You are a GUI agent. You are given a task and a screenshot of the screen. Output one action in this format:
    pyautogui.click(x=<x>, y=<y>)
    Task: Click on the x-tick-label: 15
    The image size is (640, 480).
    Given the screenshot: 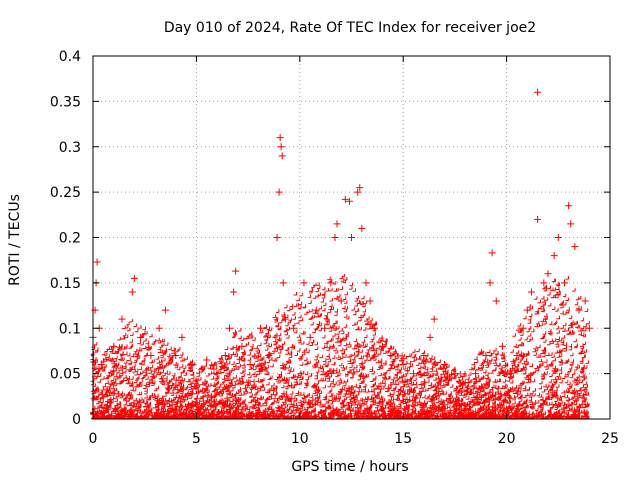 What is the action you would take?
    pyautogui.click(x=403, y=439)
    